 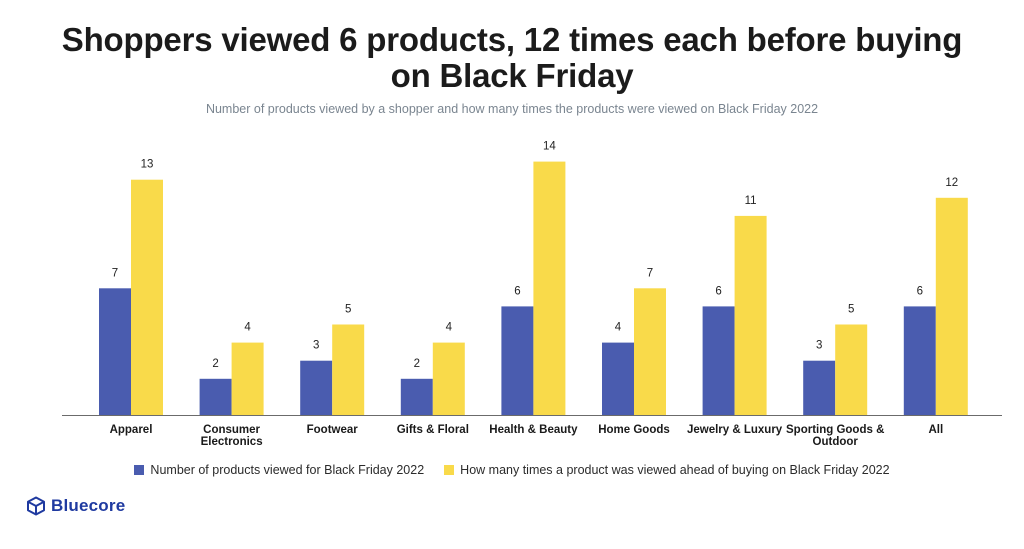 What do you see at coordinates (316, 346) in the screenshot?
I see `data-label-series-1-3: 3` at bounding box center [316, 346].